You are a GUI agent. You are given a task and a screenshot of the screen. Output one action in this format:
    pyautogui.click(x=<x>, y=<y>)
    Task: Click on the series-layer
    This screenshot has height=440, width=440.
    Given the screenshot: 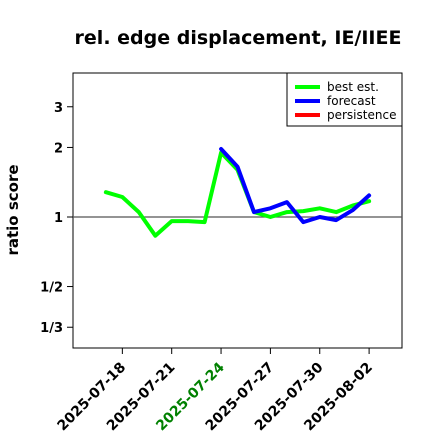 What is the action you would take?
    pyautogui.click(x=237, y=192)
    